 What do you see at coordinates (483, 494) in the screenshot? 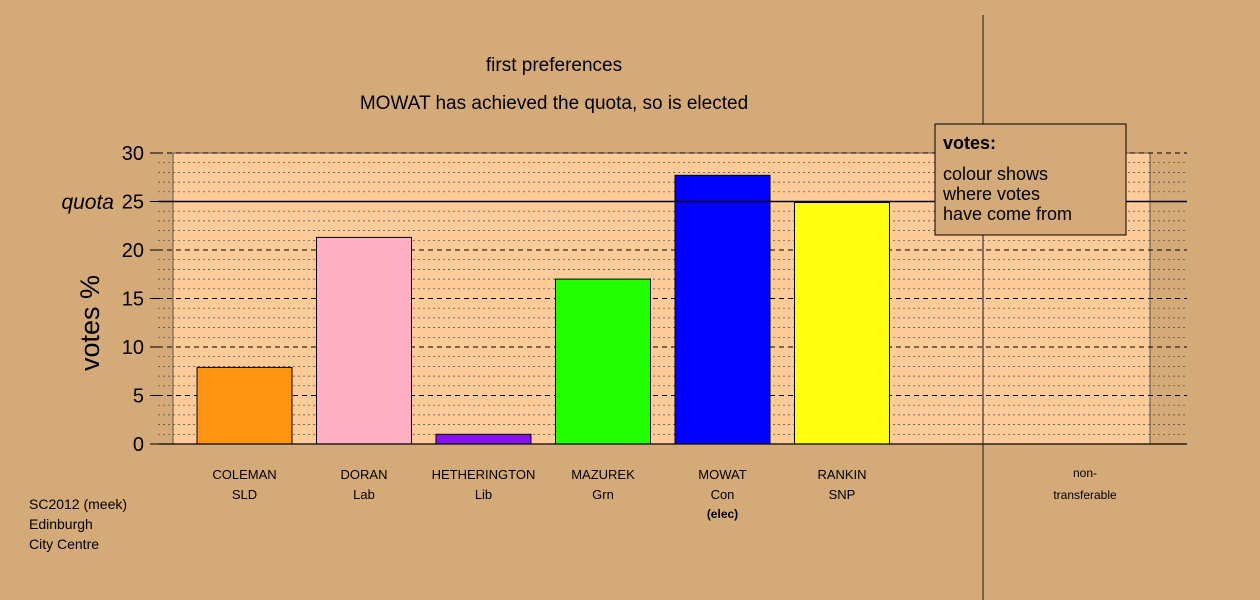
I see `candidate-party: Lib` at bounding box center [483, 494].